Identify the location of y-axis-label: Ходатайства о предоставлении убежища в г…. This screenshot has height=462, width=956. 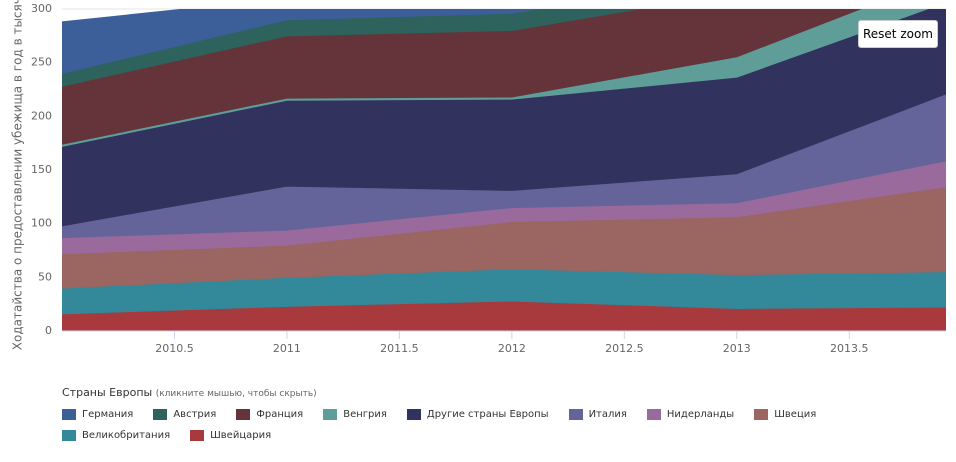
(18, 175).